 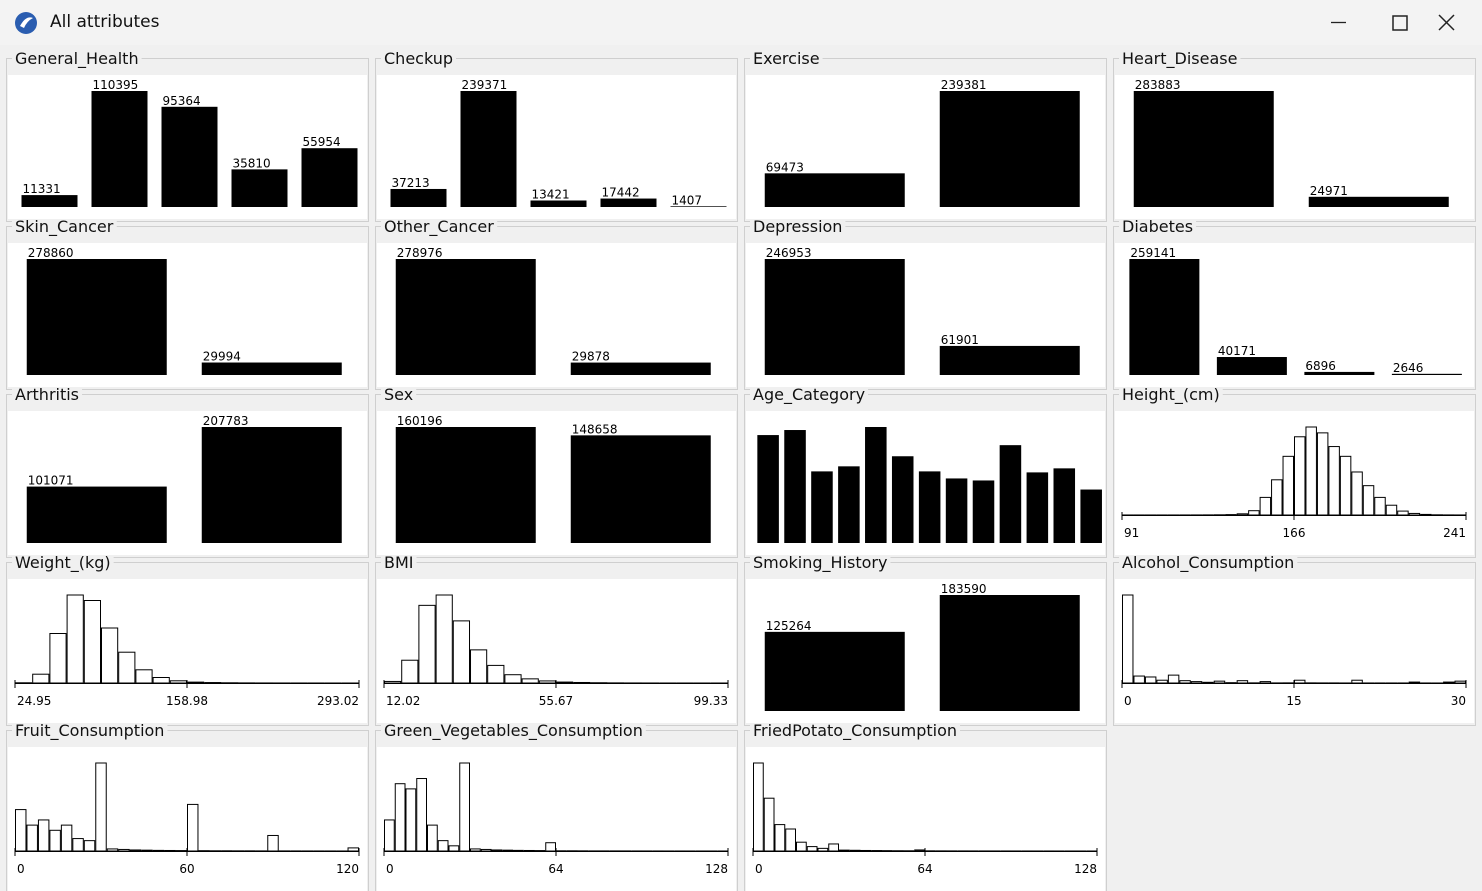 What do you see at coordinates (1382, 22) in the screenshot?
I see `window-controls` at bounding box center [1382, 22].